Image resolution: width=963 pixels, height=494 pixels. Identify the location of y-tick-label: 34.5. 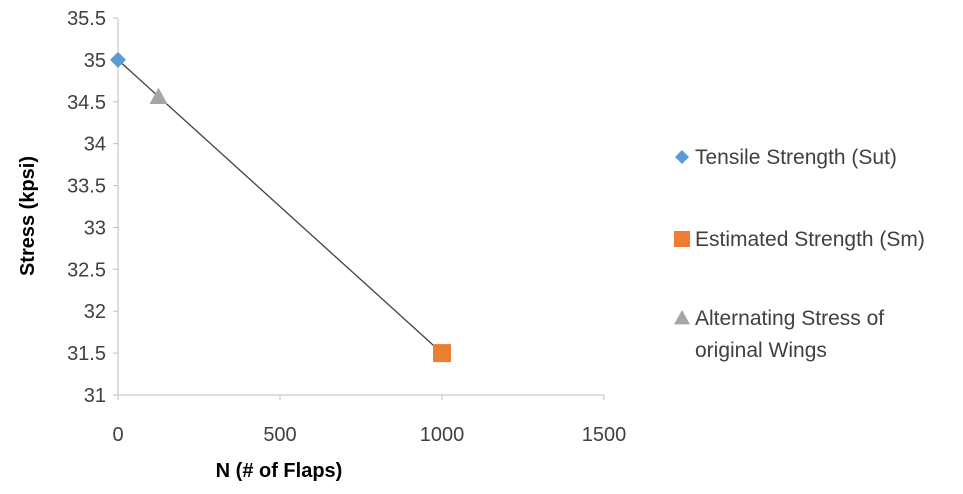
(86, 103).